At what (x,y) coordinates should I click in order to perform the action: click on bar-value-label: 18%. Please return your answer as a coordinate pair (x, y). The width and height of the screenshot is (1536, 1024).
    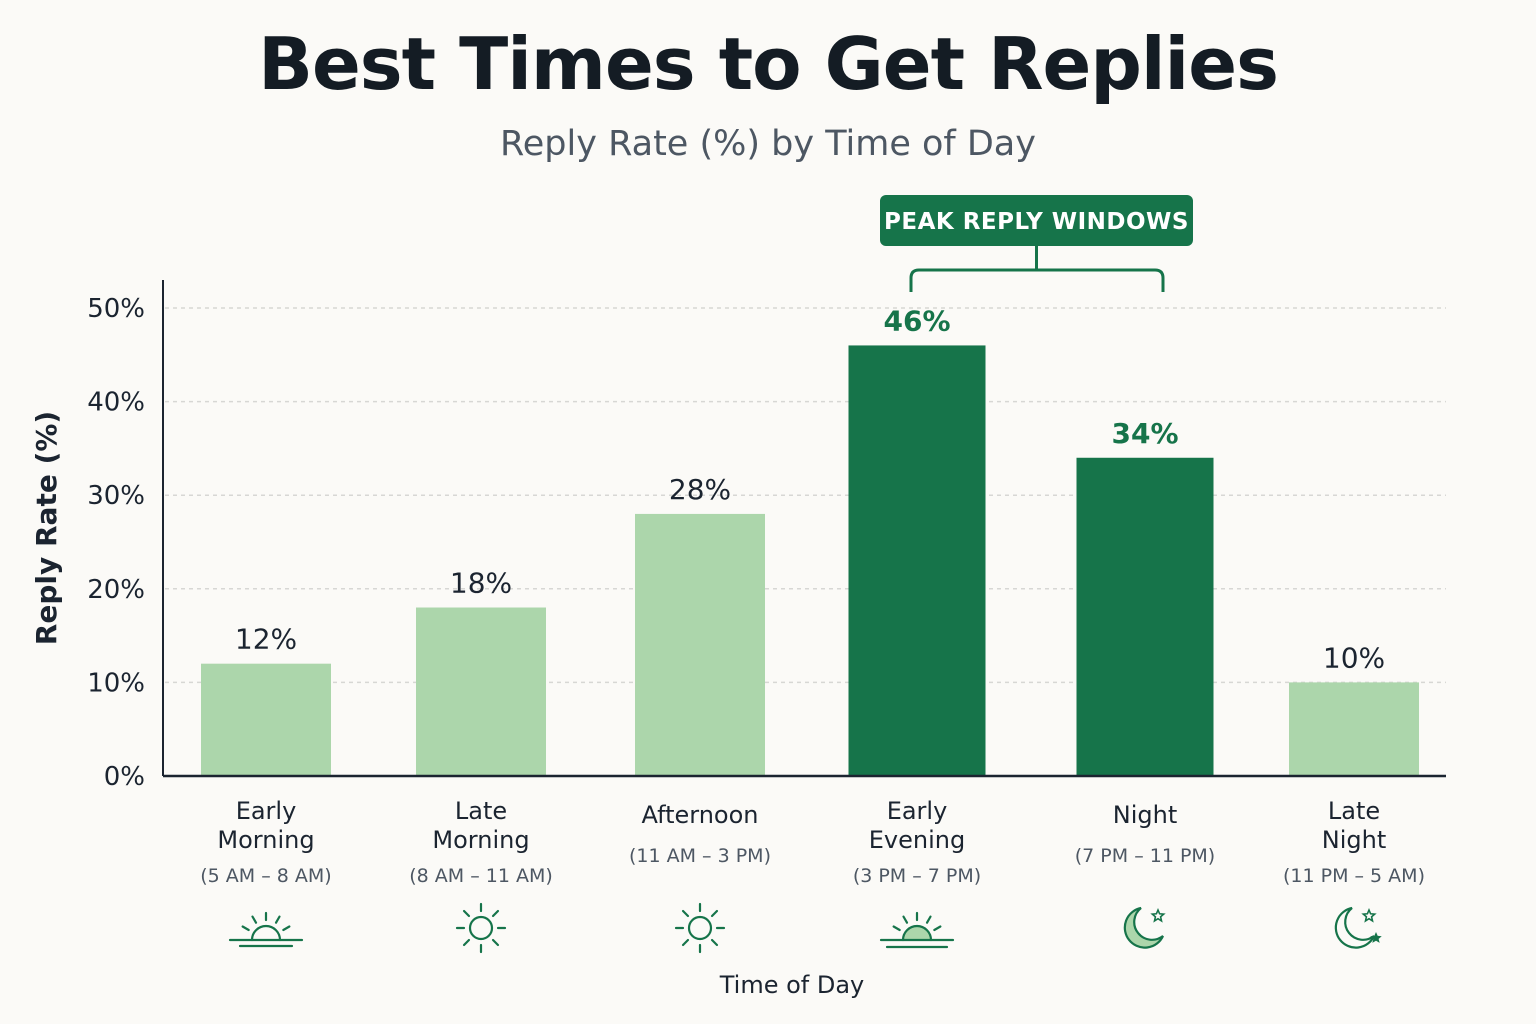
    Looking at the image, I should click on (481, 583).